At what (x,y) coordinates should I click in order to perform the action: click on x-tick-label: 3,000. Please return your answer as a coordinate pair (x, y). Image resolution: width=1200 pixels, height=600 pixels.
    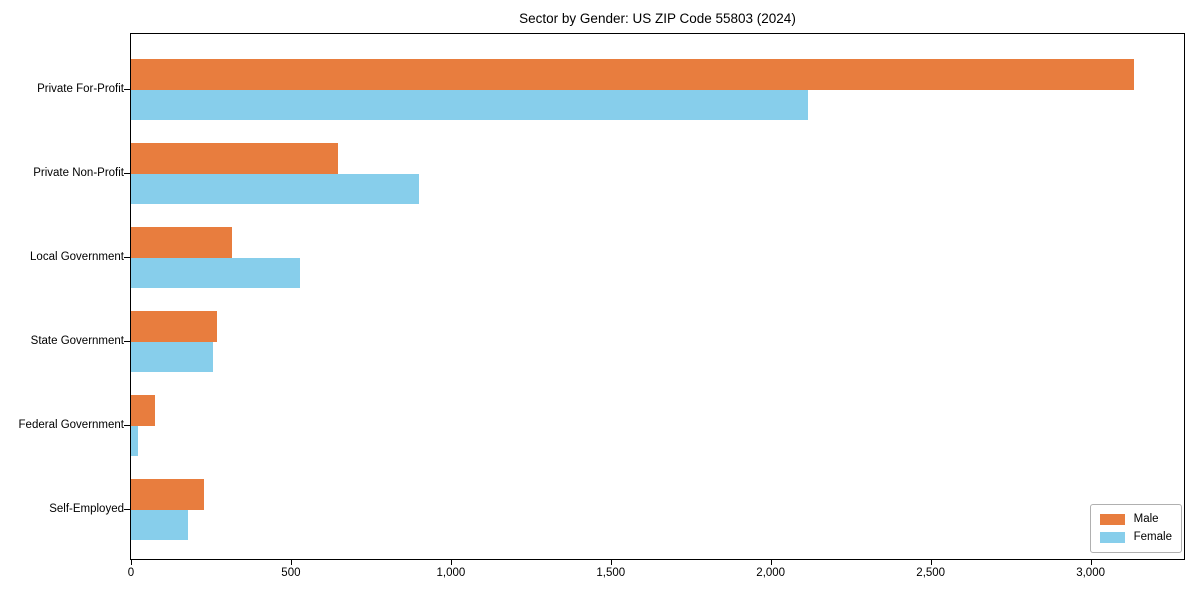
    Looking at the image, I should click on (1090, 573).